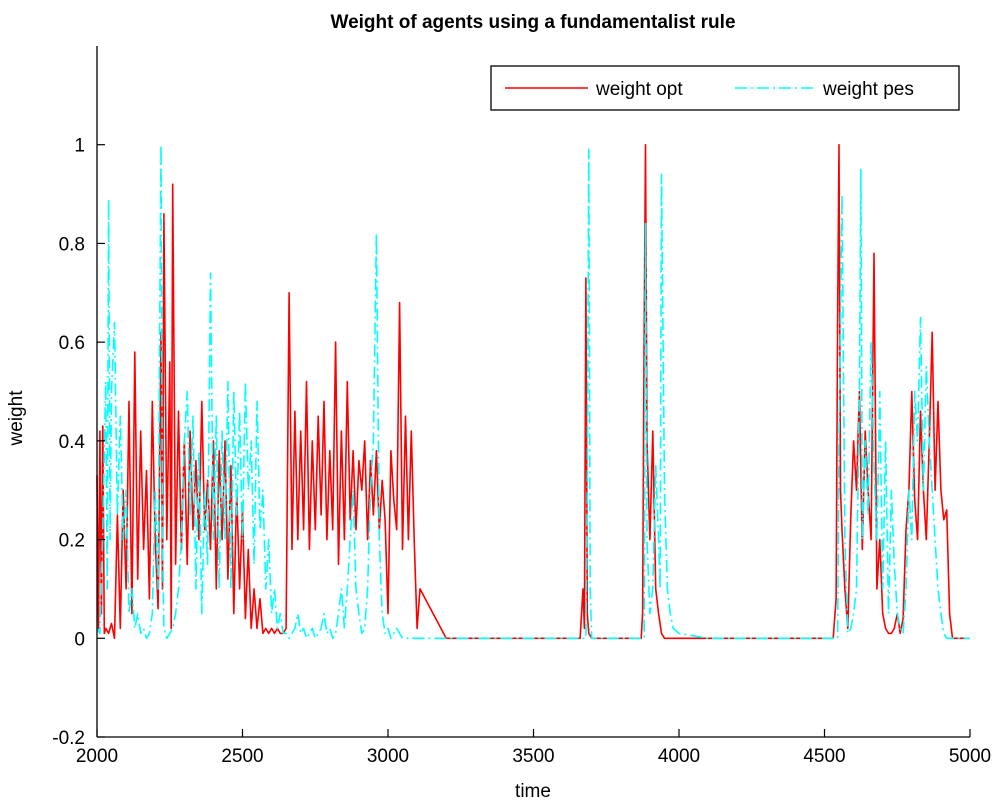 The width and height of the screenshot is (996, 805). What do you see at coordinates (72, 244) in the screenshot?
I see `y-tick-label: 0.8` at bounding box center [72, 244].